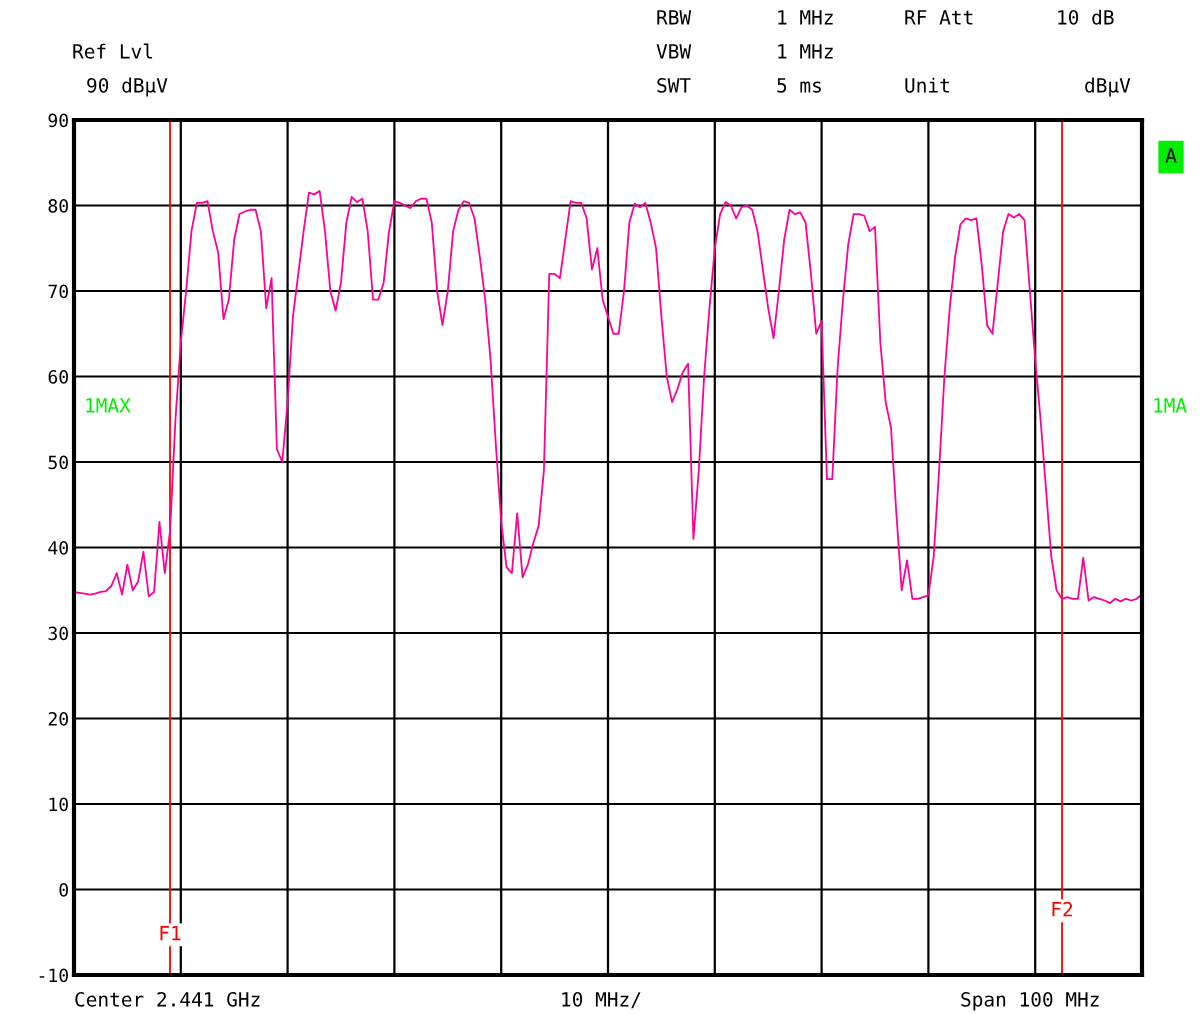  I want to click on text: 5 ms, so click(799, 85).